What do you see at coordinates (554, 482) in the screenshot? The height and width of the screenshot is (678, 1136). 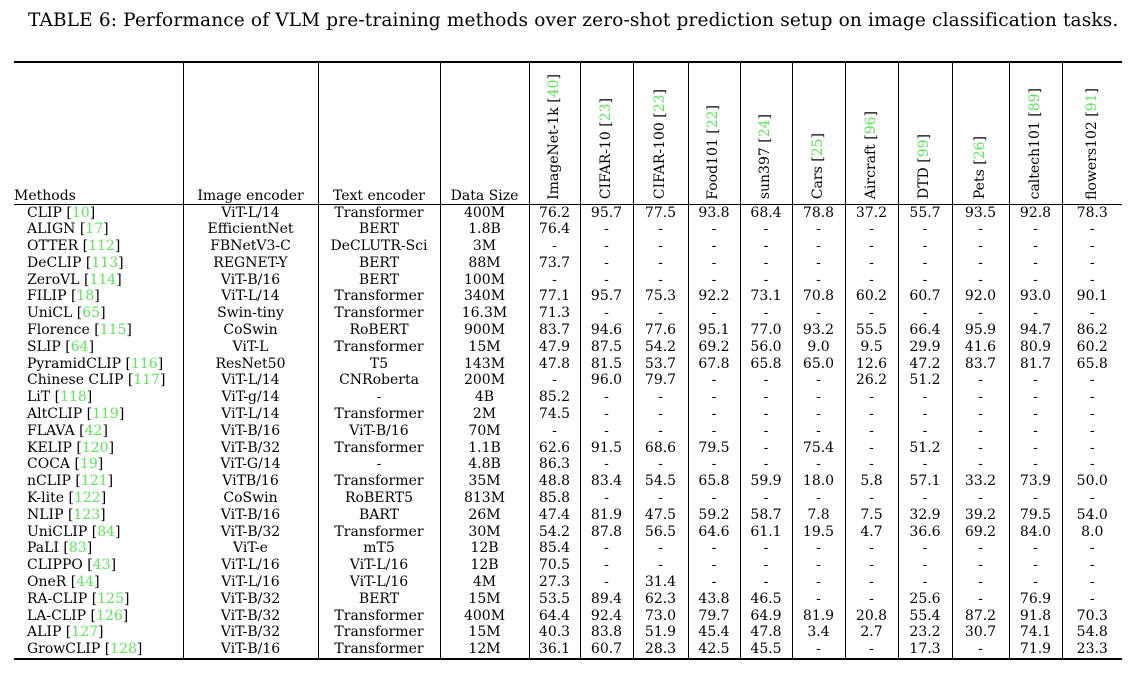 I see `cell-value: 48.8` at bounding box center [554, 482].